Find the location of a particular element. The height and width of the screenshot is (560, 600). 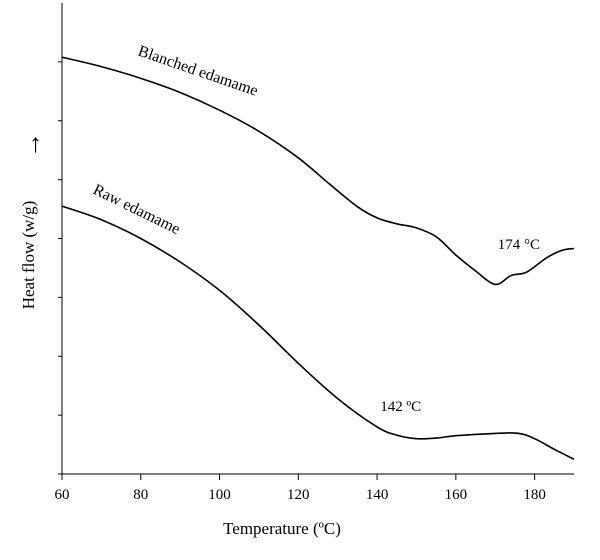

series-labels: Blanched edamame Raw edamame is located at coordinates (175, 140).